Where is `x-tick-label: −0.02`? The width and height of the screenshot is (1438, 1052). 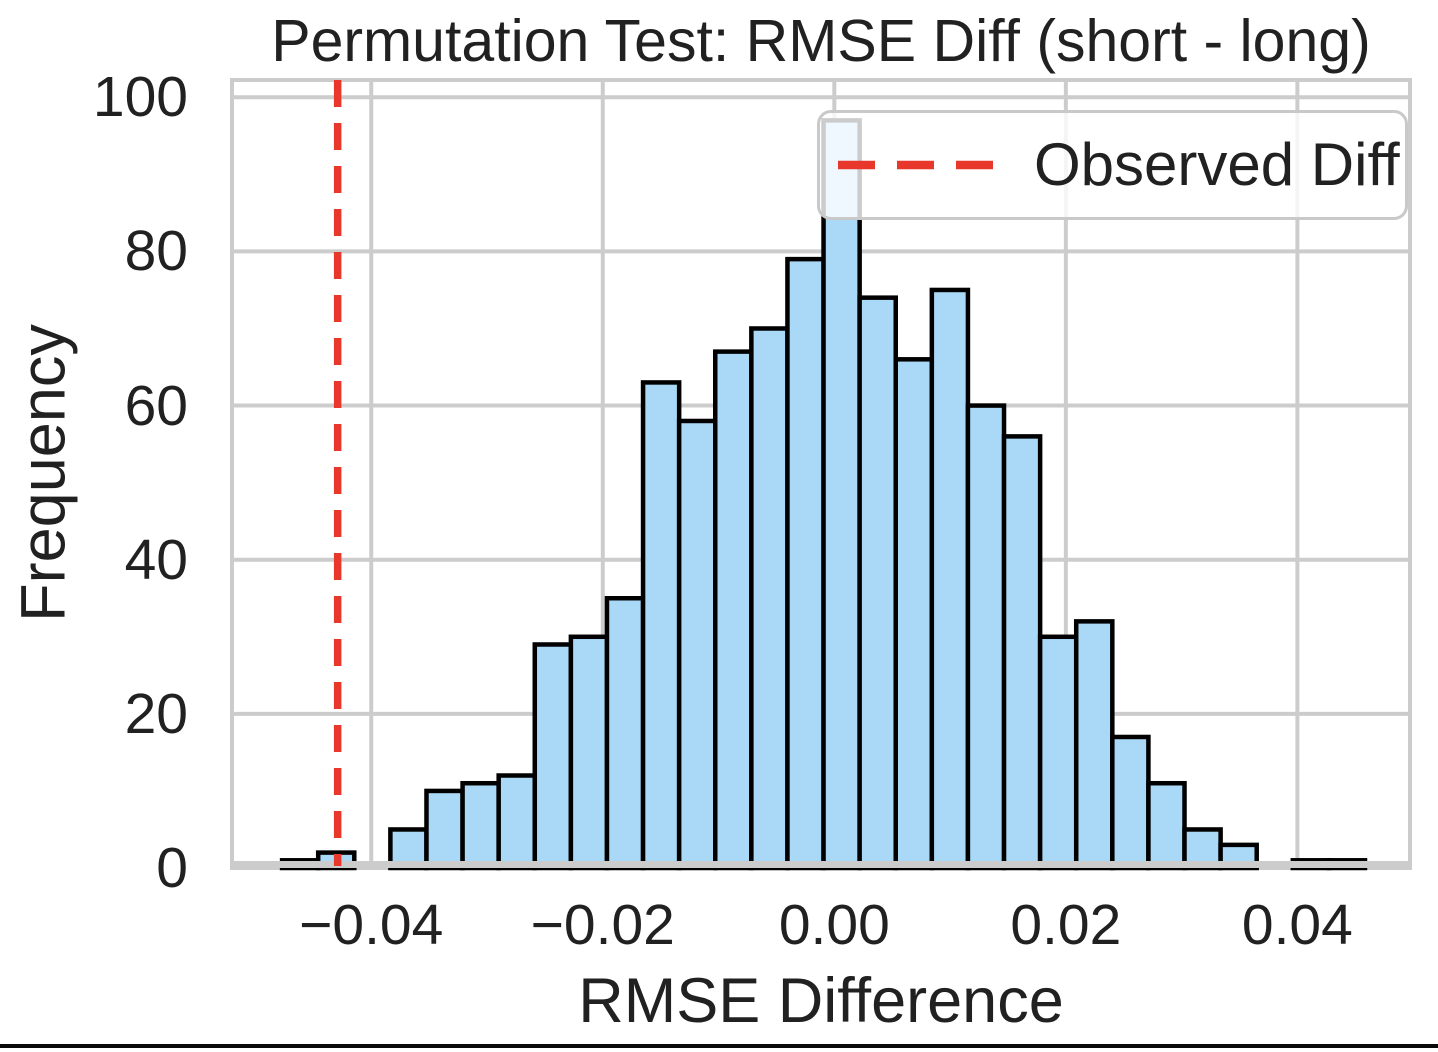
x-tick-label: −0.02 is located at coordinates (602, 925).